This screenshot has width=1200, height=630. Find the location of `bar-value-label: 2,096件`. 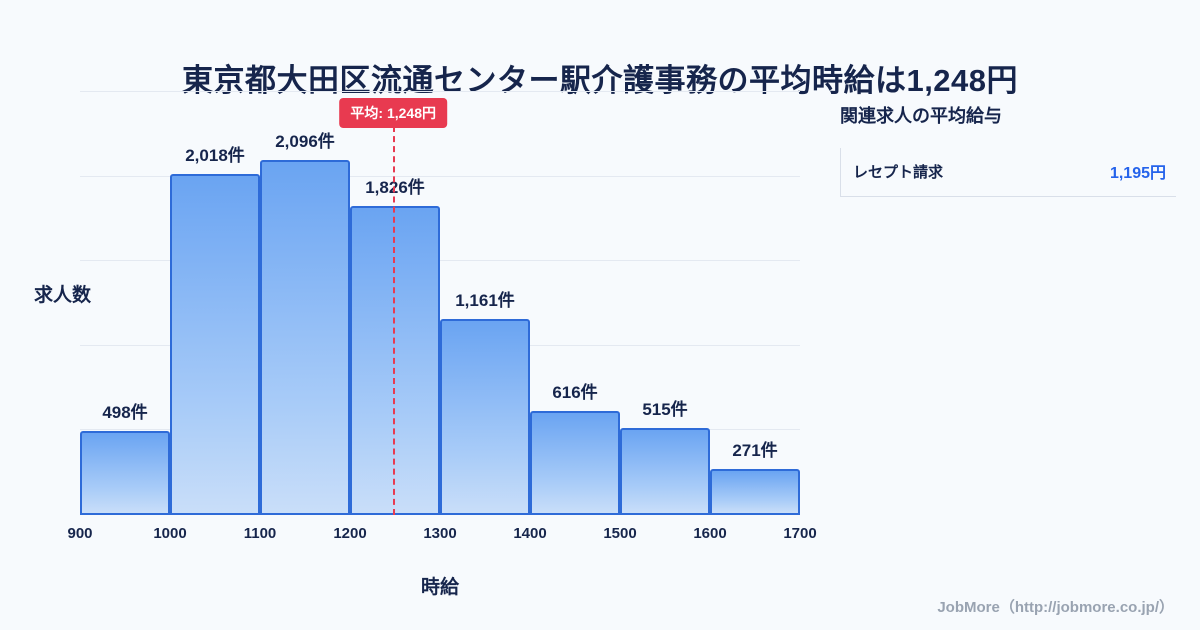

bar-value-label: 2,096件 is located at coordinates (305, 142).